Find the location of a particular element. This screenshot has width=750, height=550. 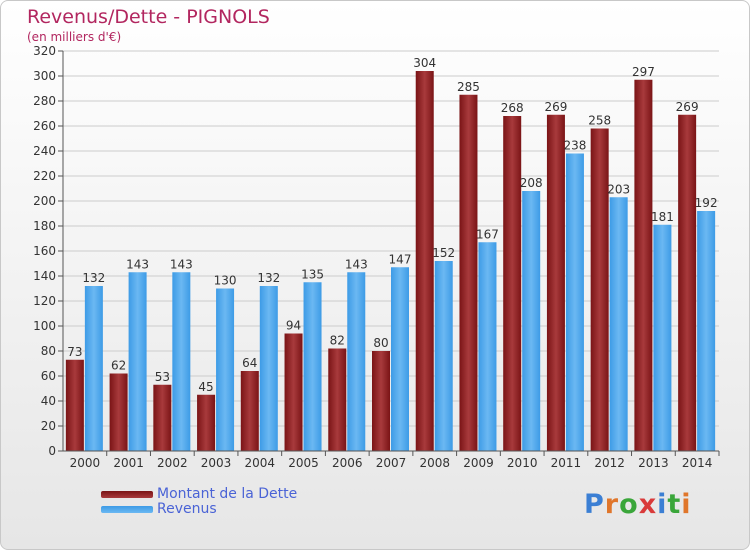

data-label-debt: 53 is located at coordinates (162, 377).